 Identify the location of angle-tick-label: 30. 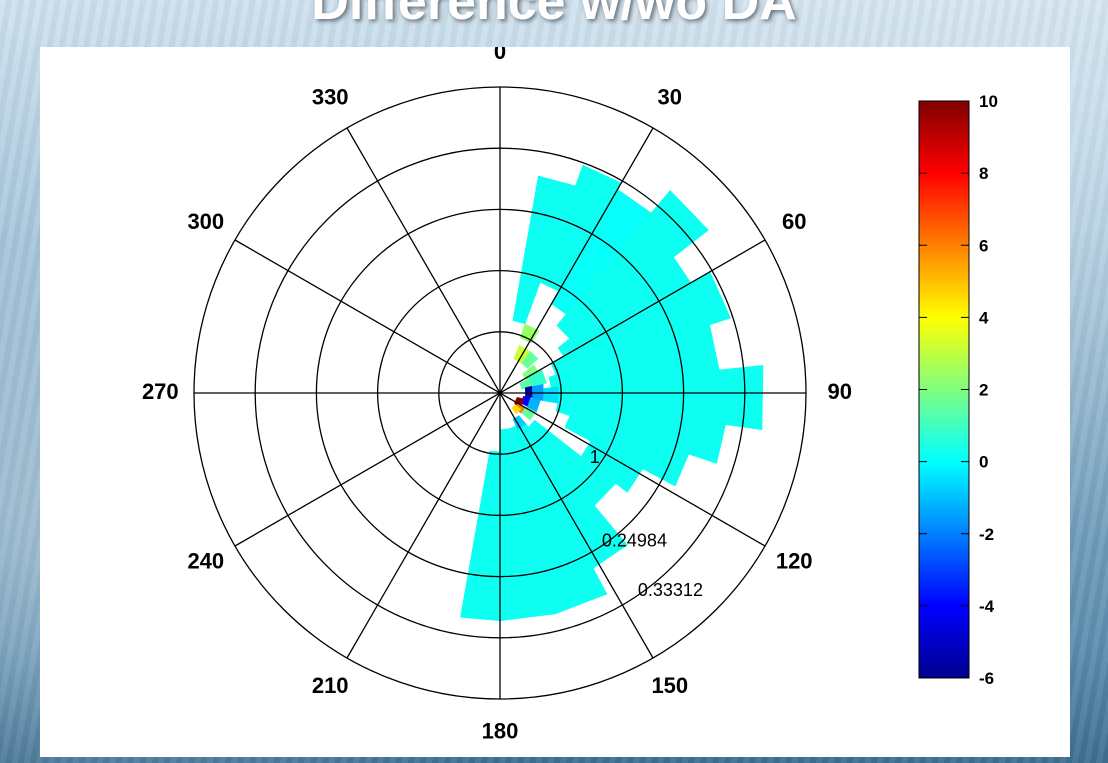
(670, 97).